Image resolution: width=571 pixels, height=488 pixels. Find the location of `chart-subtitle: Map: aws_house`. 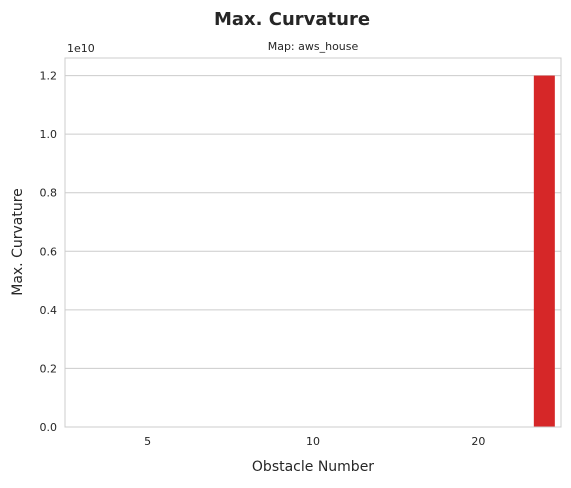

chart-subtitle: Map: aws_house is located at coordinates (313, 46).